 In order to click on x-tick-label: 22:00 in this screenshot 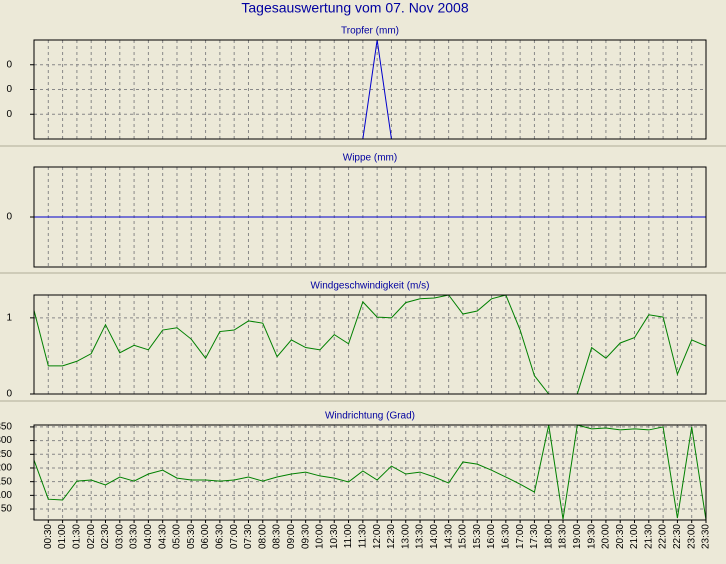, I will do `click(663, 536)`.